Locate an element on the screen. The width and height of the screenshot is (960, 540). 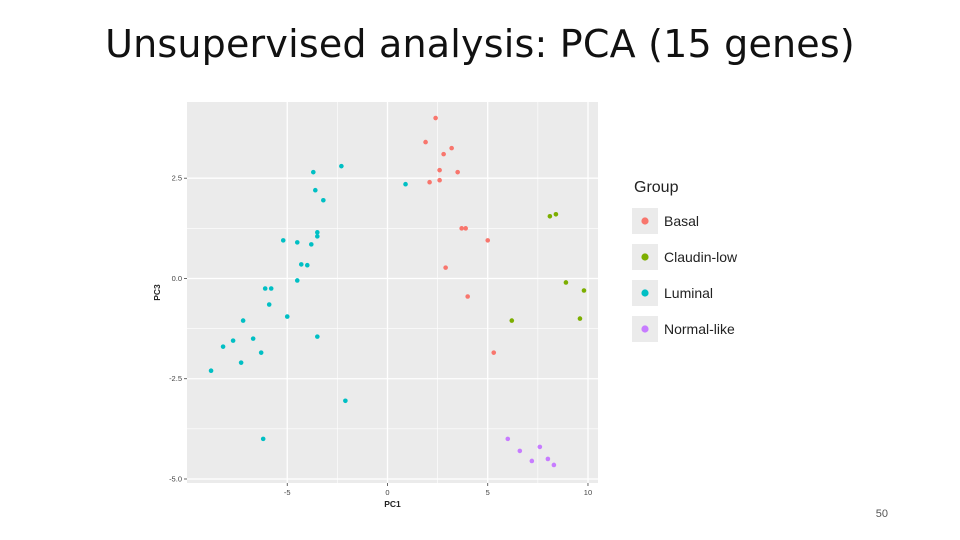
y-axis-label: PC3 is located at coordinates (157, 292).